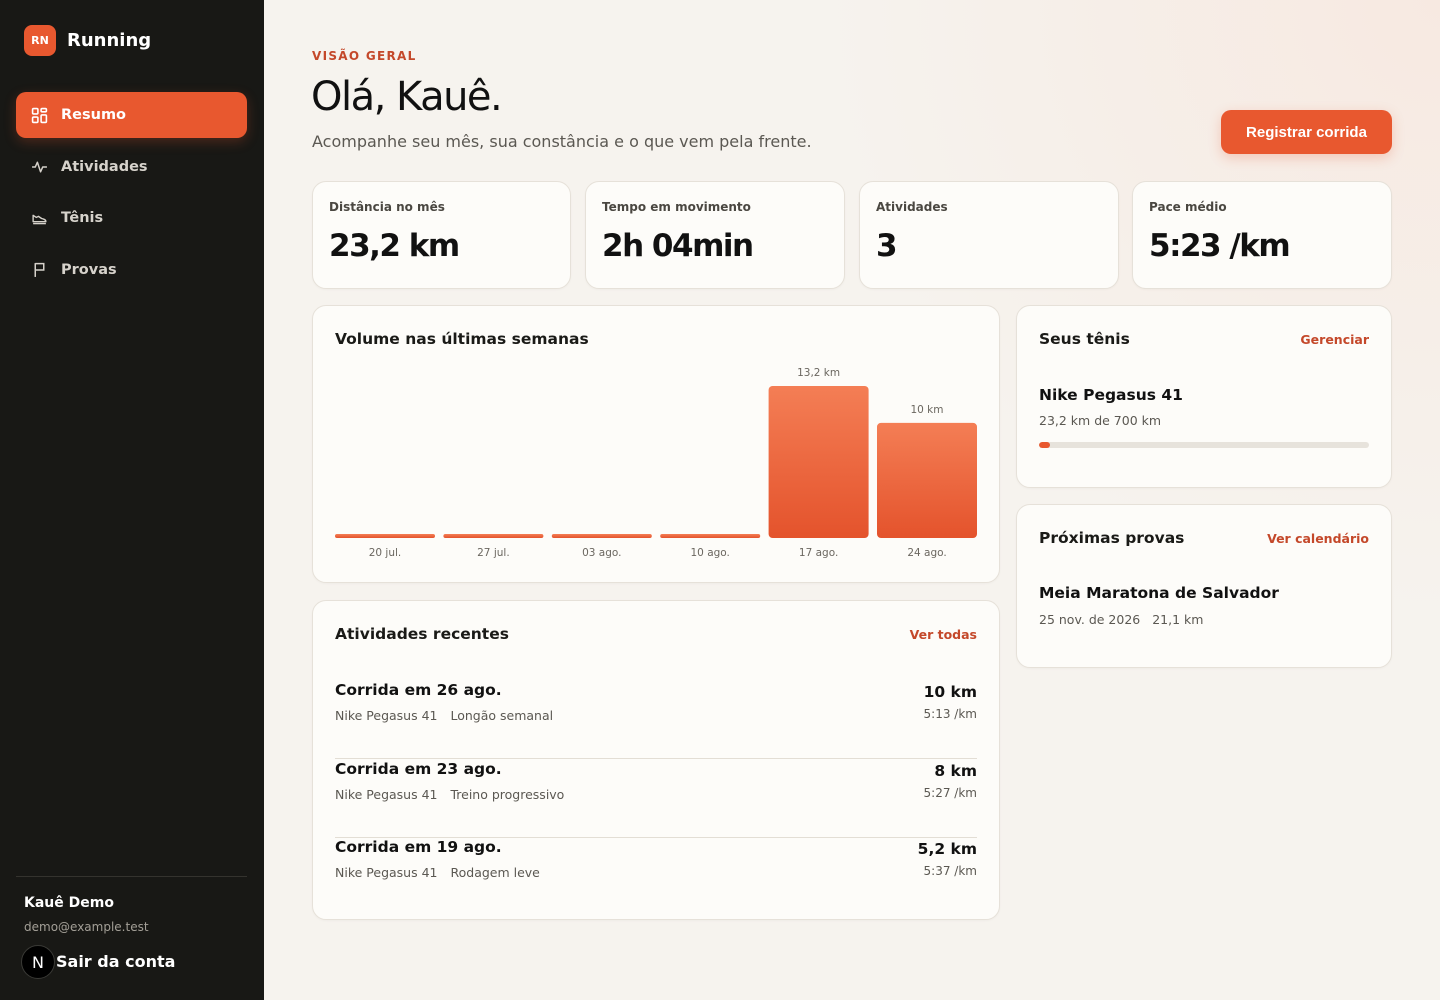 The height and width of the screenshot is (1000, 1440). What do you see at coordinates (89, 269) in the screenshot?
I see `sidebar-item-label: Provas` at bounding box center [89, 269].